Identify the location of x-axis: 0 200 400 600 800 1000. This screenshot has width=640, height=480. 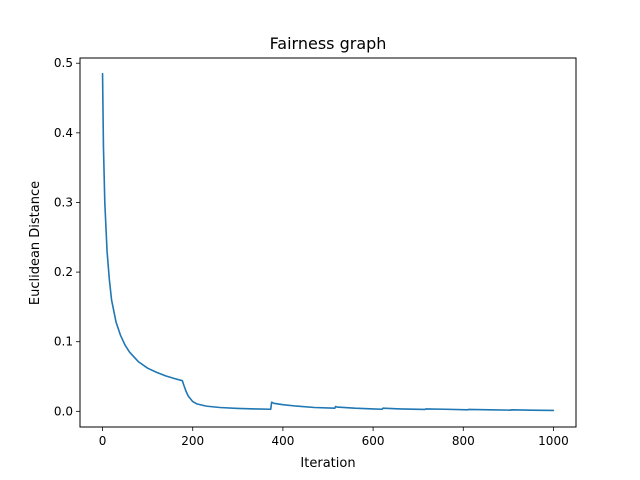
(334, 437).